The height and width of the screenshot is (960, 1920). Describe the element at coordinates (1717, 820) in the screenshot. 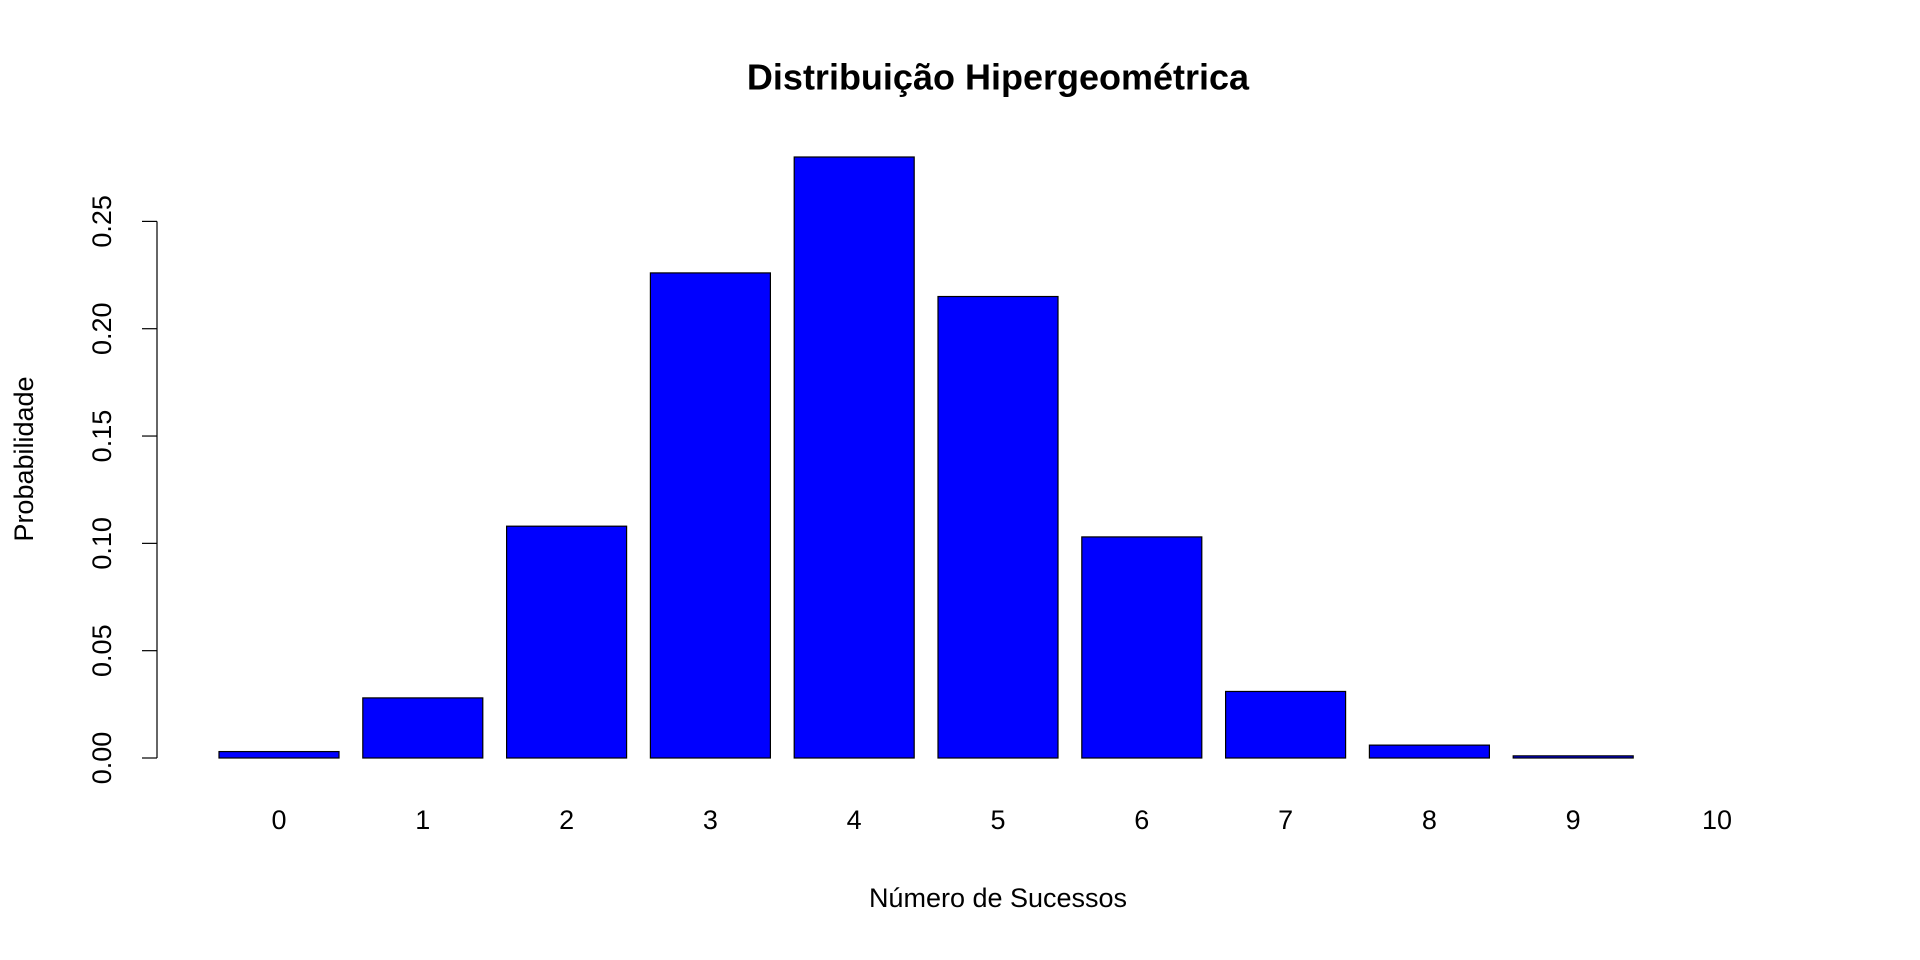

I see `x-tick-label: 10` at that location.